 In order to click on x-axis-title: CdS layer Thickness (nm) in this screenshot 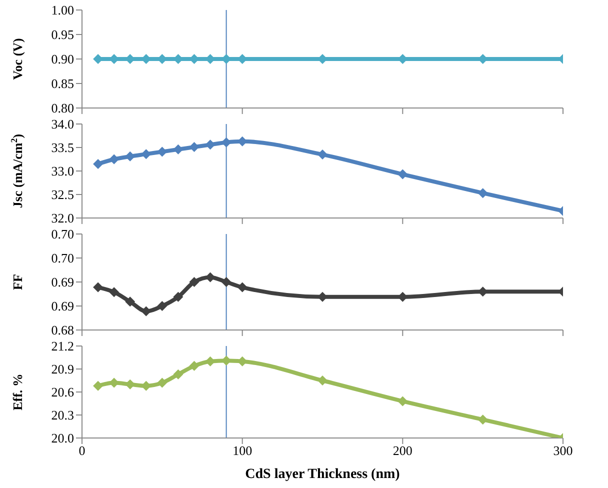, I will do `click(322, 474)`.